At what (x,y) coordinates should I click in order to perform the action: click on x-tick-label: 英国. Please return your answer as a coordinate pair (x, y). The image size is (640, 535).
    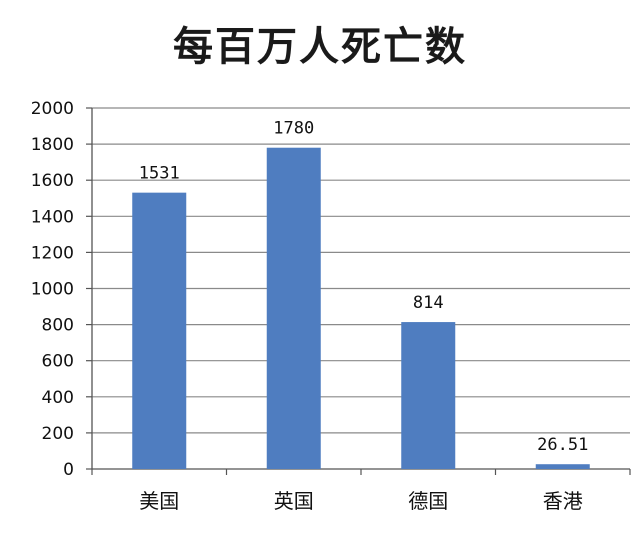
    Looking at the image, I should click on (294, 501).